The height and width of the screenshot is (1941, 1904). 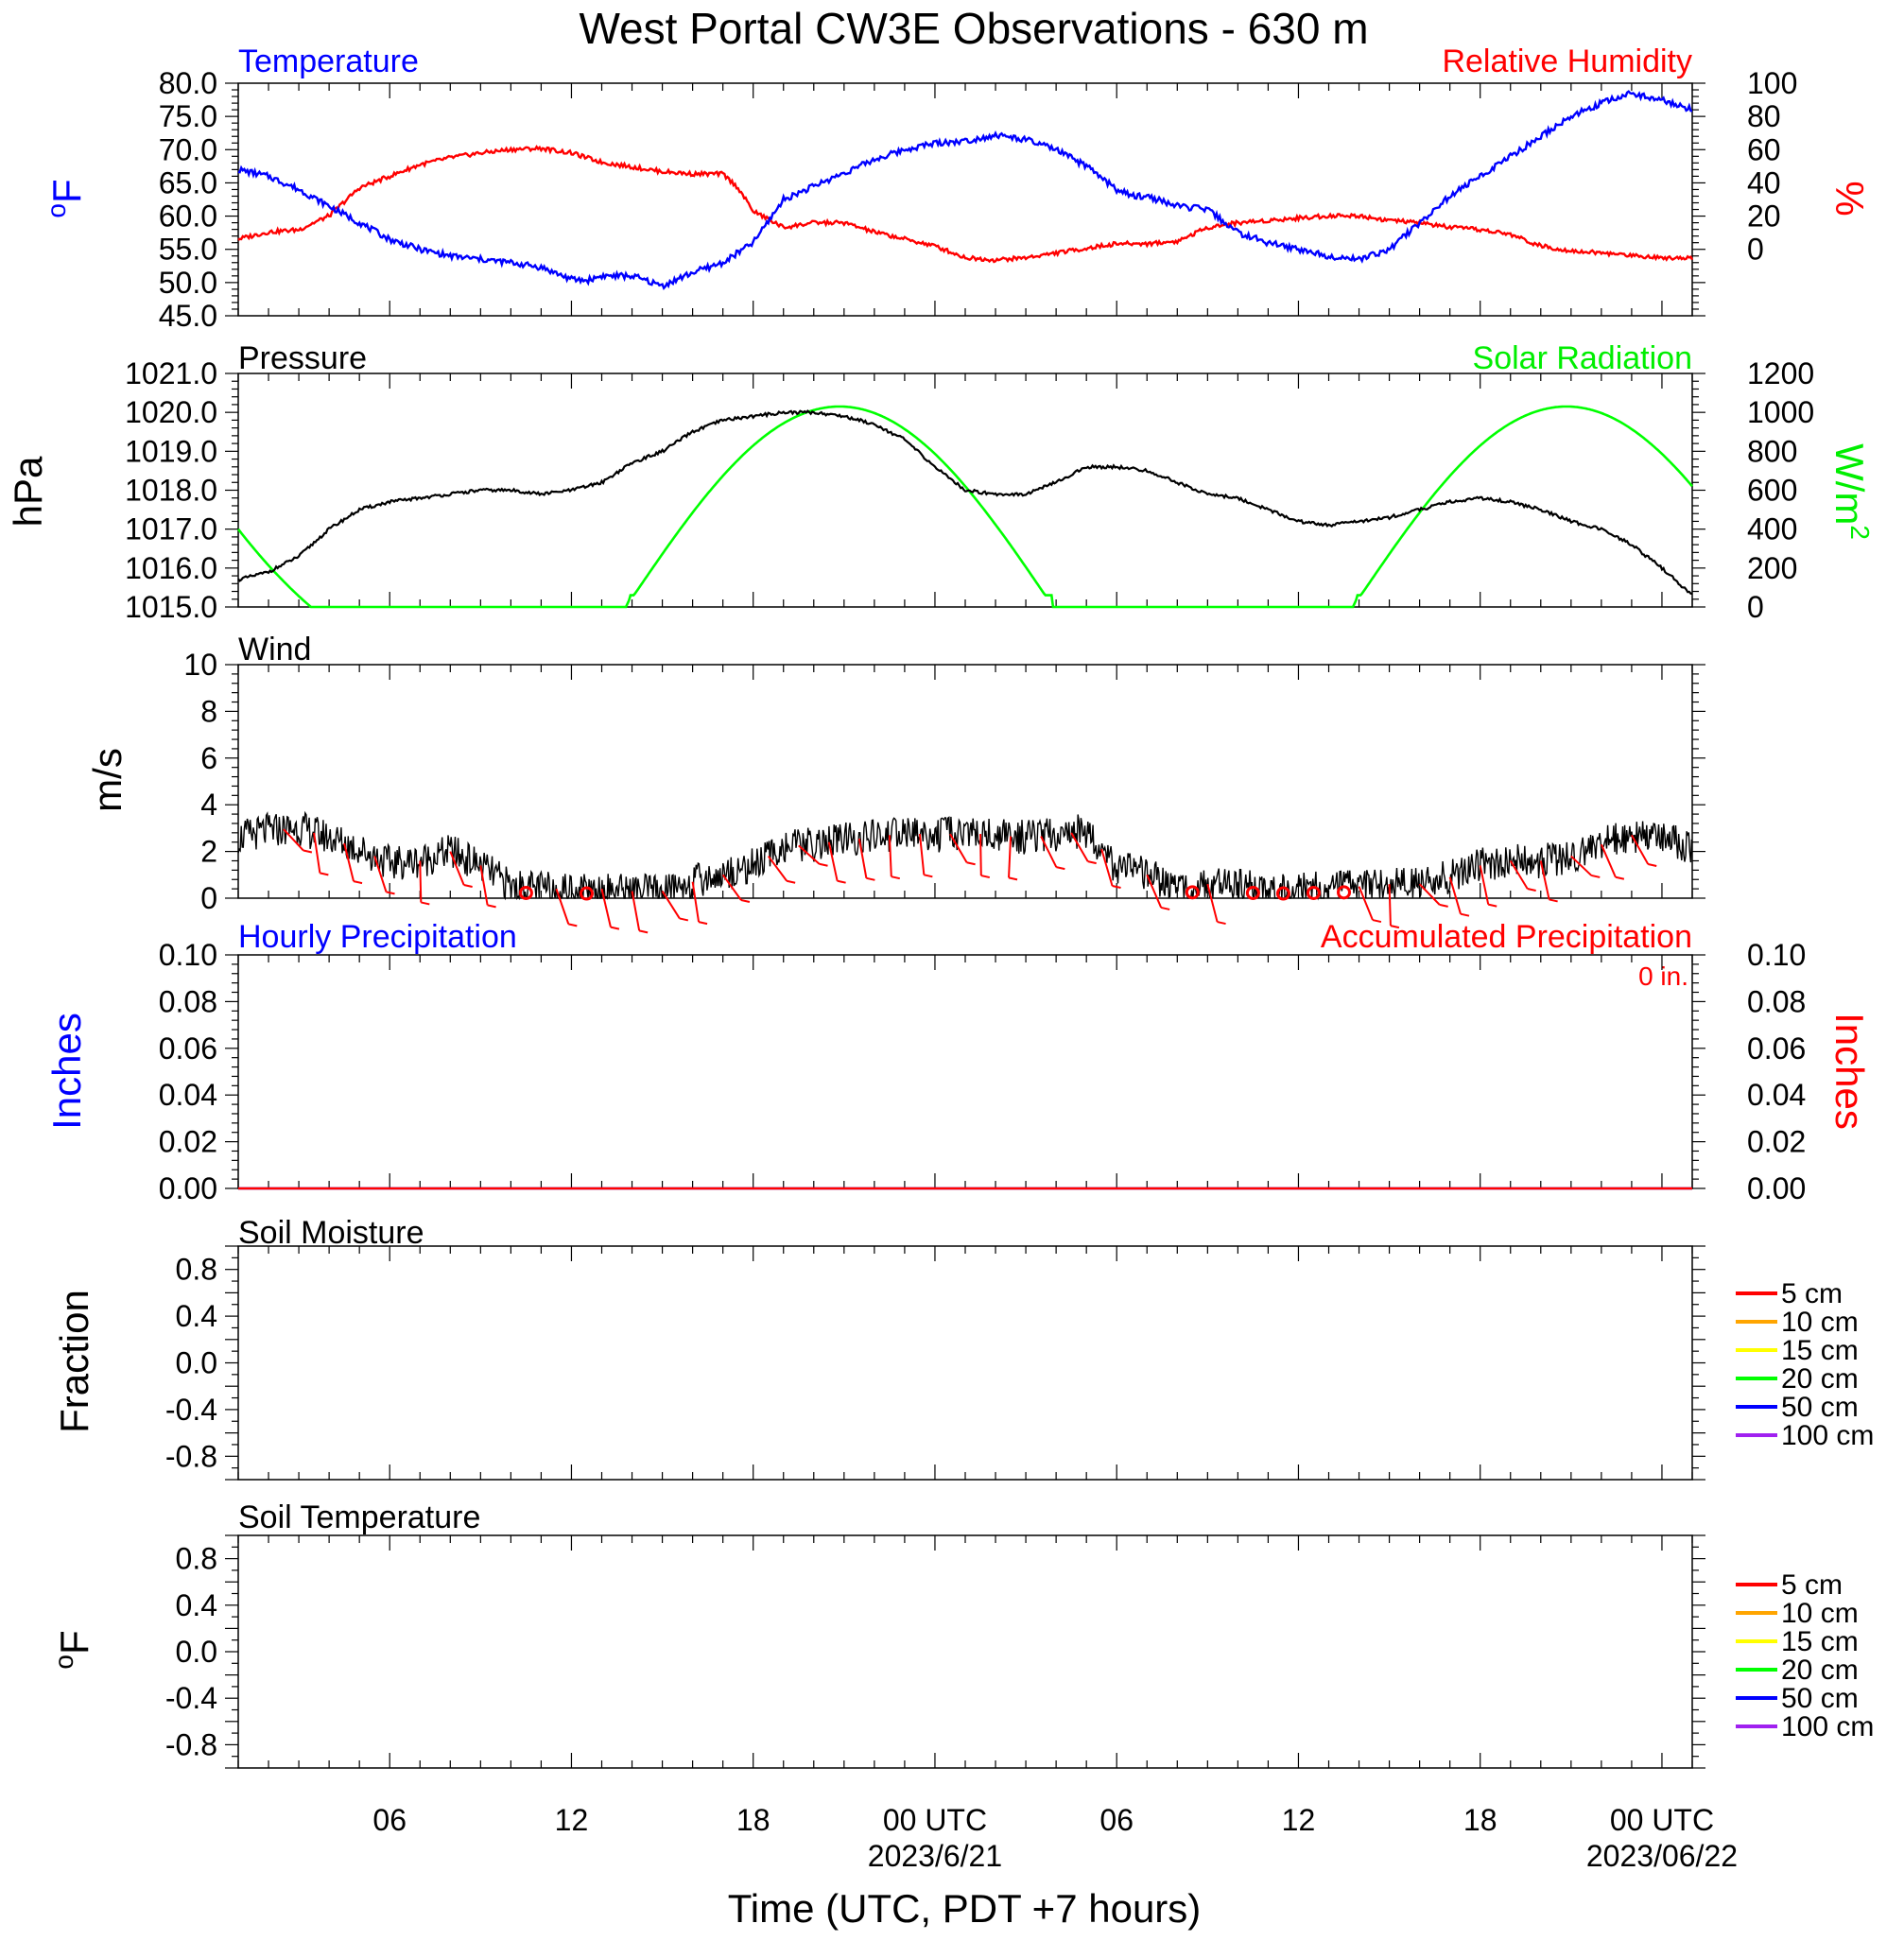 What do you see at coordinates (191, 1410) in the screenshot?
I see `y-tick-label: -0.4` at bounding box center [191, 1410].